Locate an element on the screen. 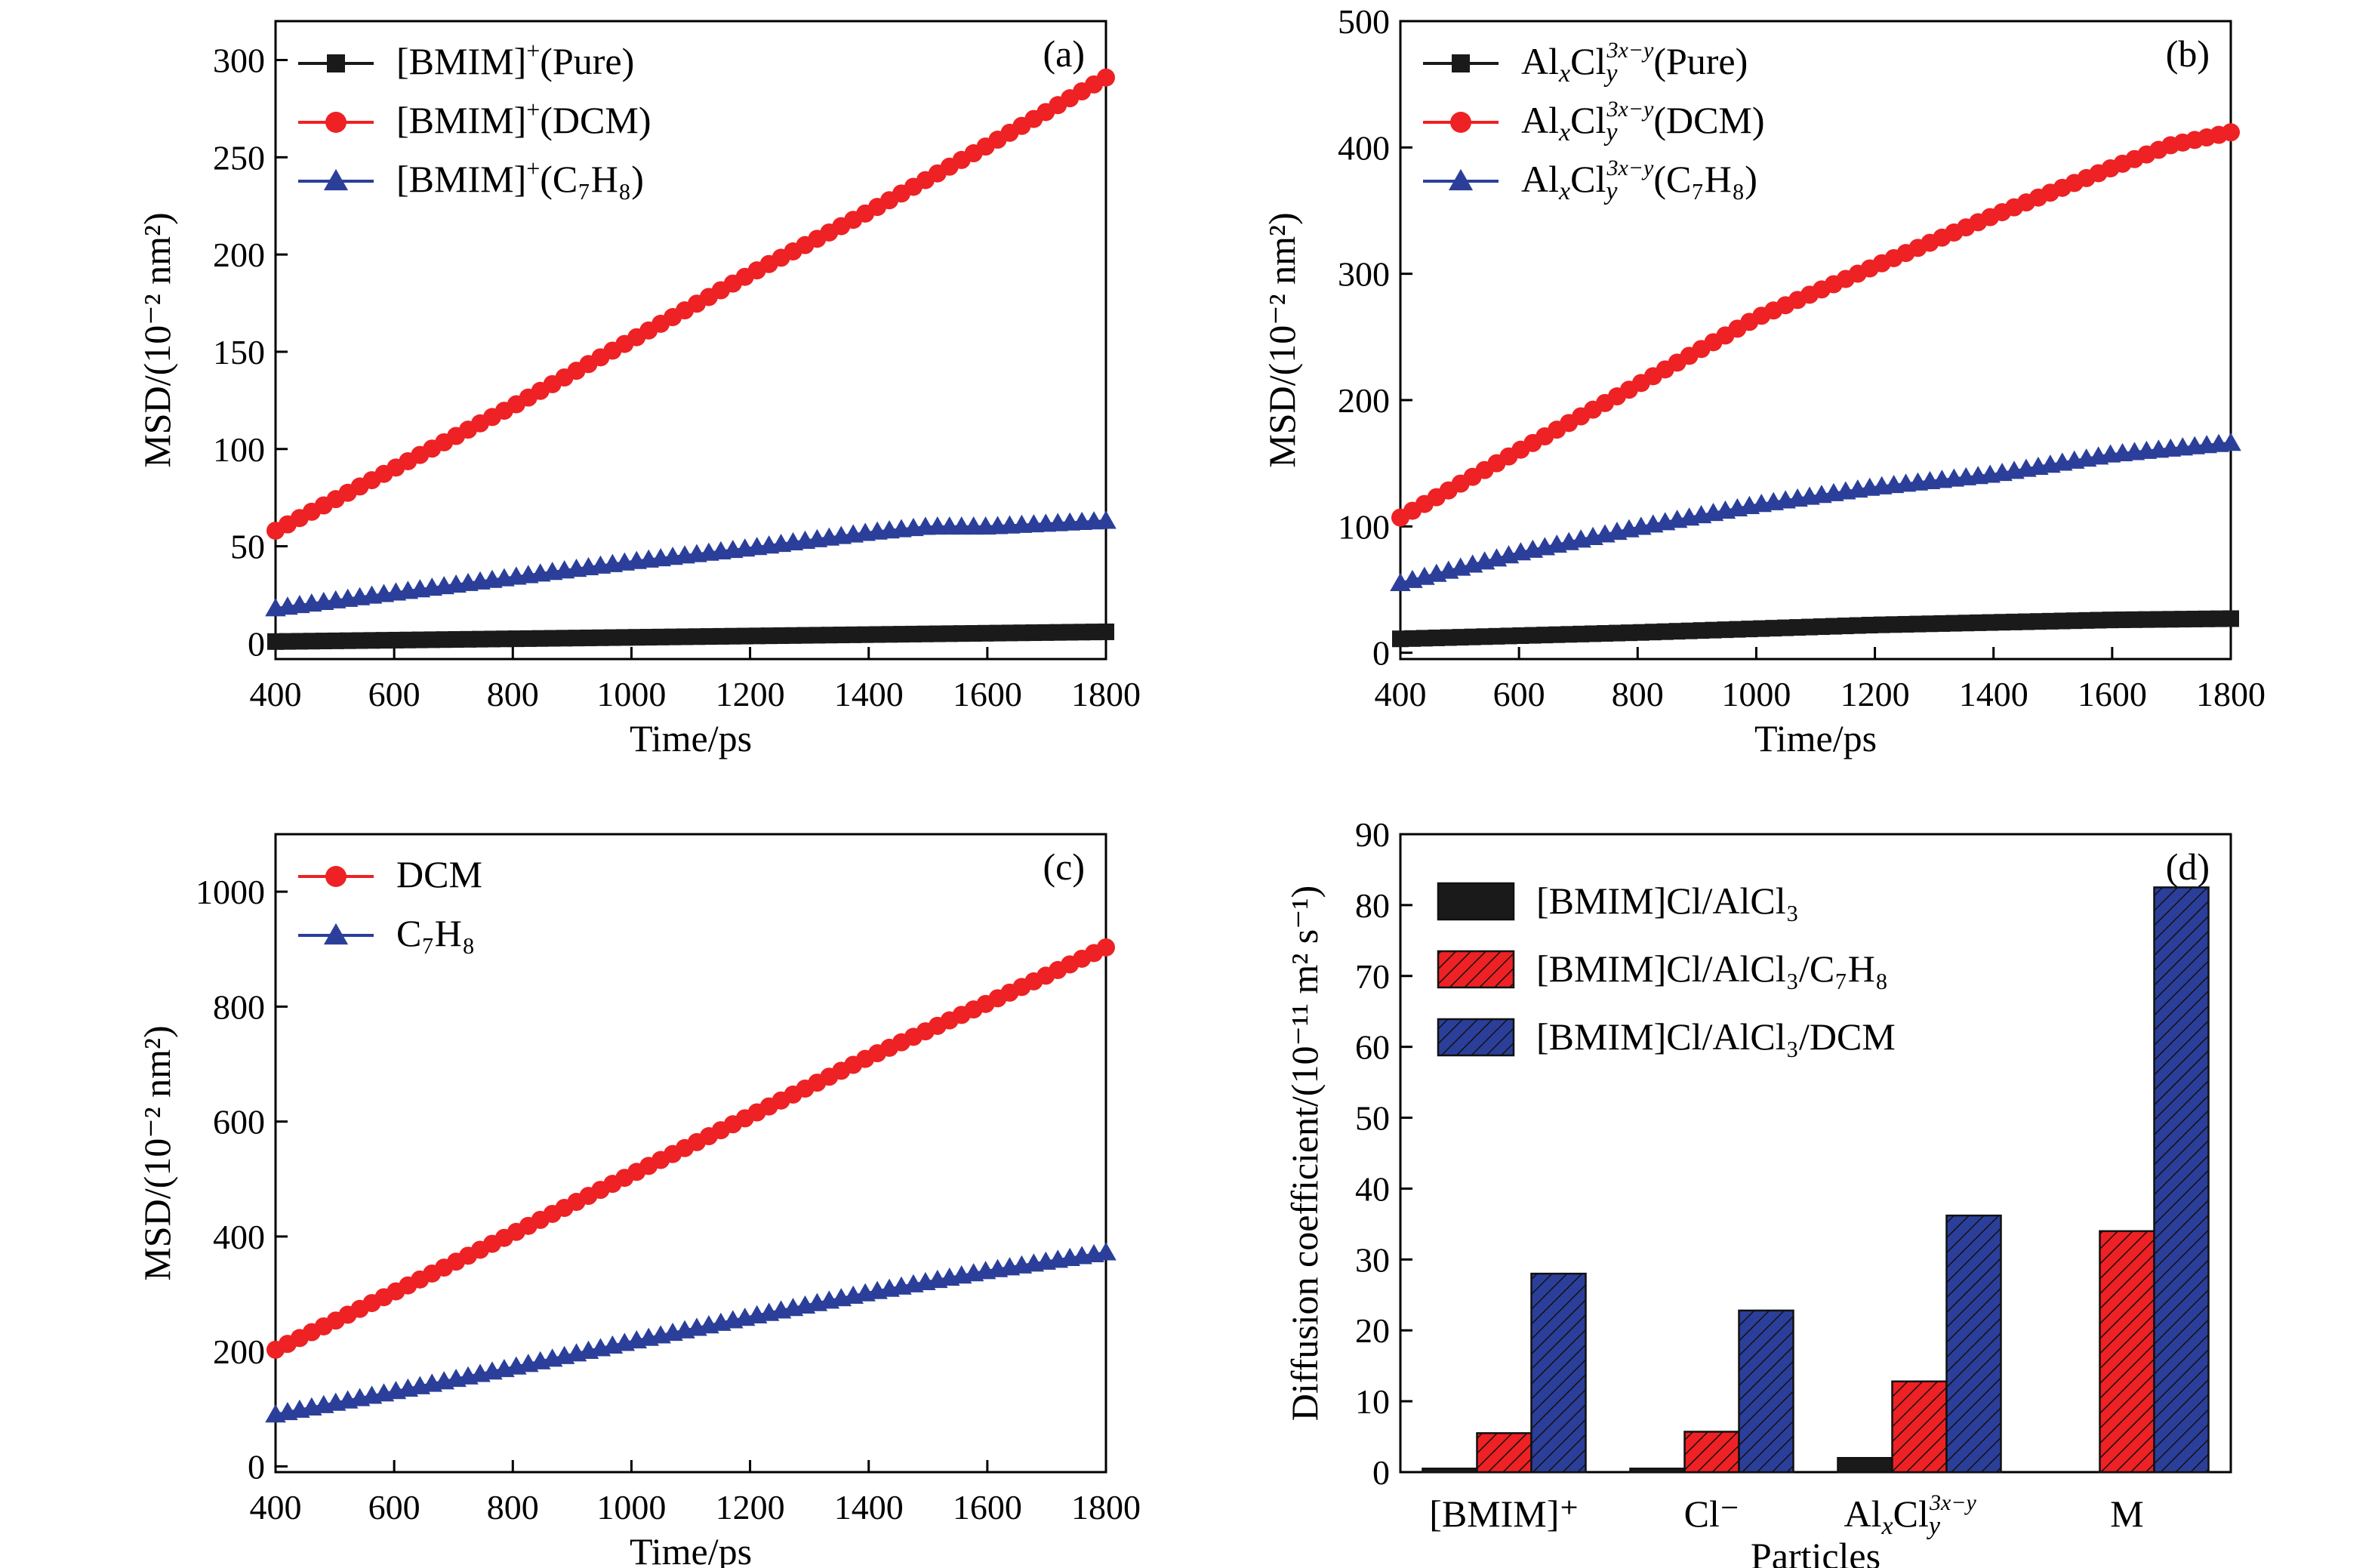 This screenshot has height=1568, width=2378. category-label: [BMIM]⁺ is located at coordinates (1504, 1514).